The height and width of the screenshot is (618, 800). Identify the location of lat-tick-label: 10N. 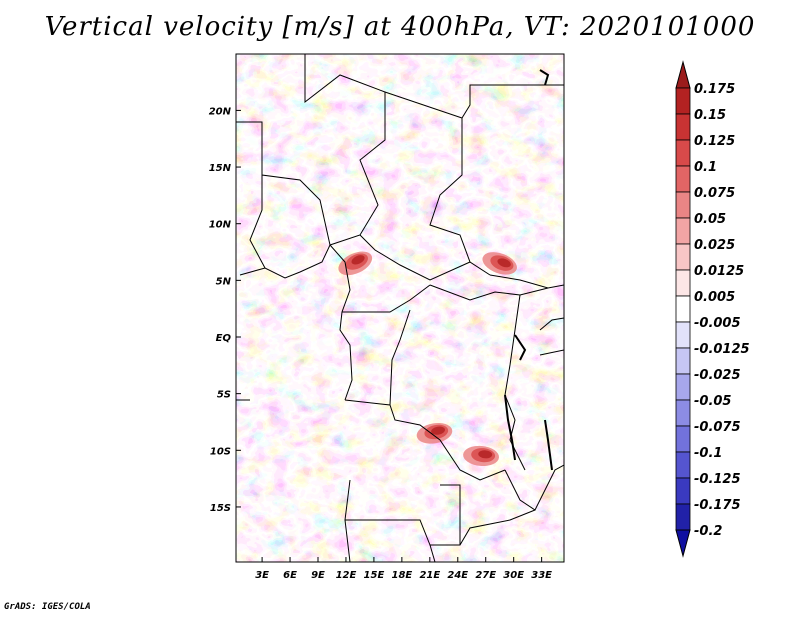
(220, 225).